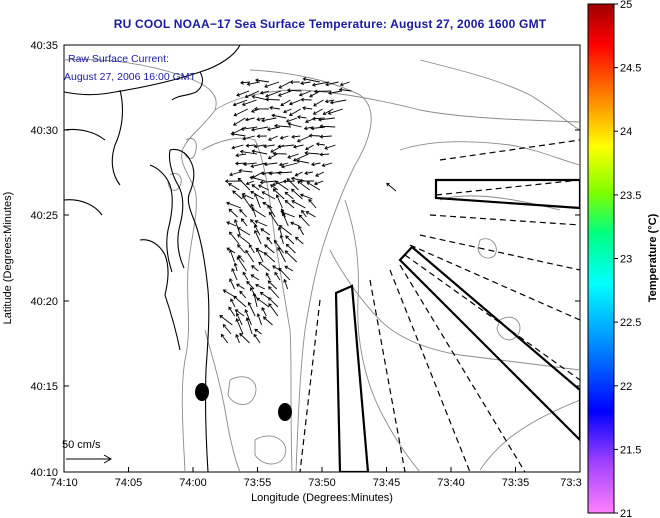 The height and width of the screenshot is (518, 660). I want to click on scale-label: 50 cm/s, so click(81, 445).